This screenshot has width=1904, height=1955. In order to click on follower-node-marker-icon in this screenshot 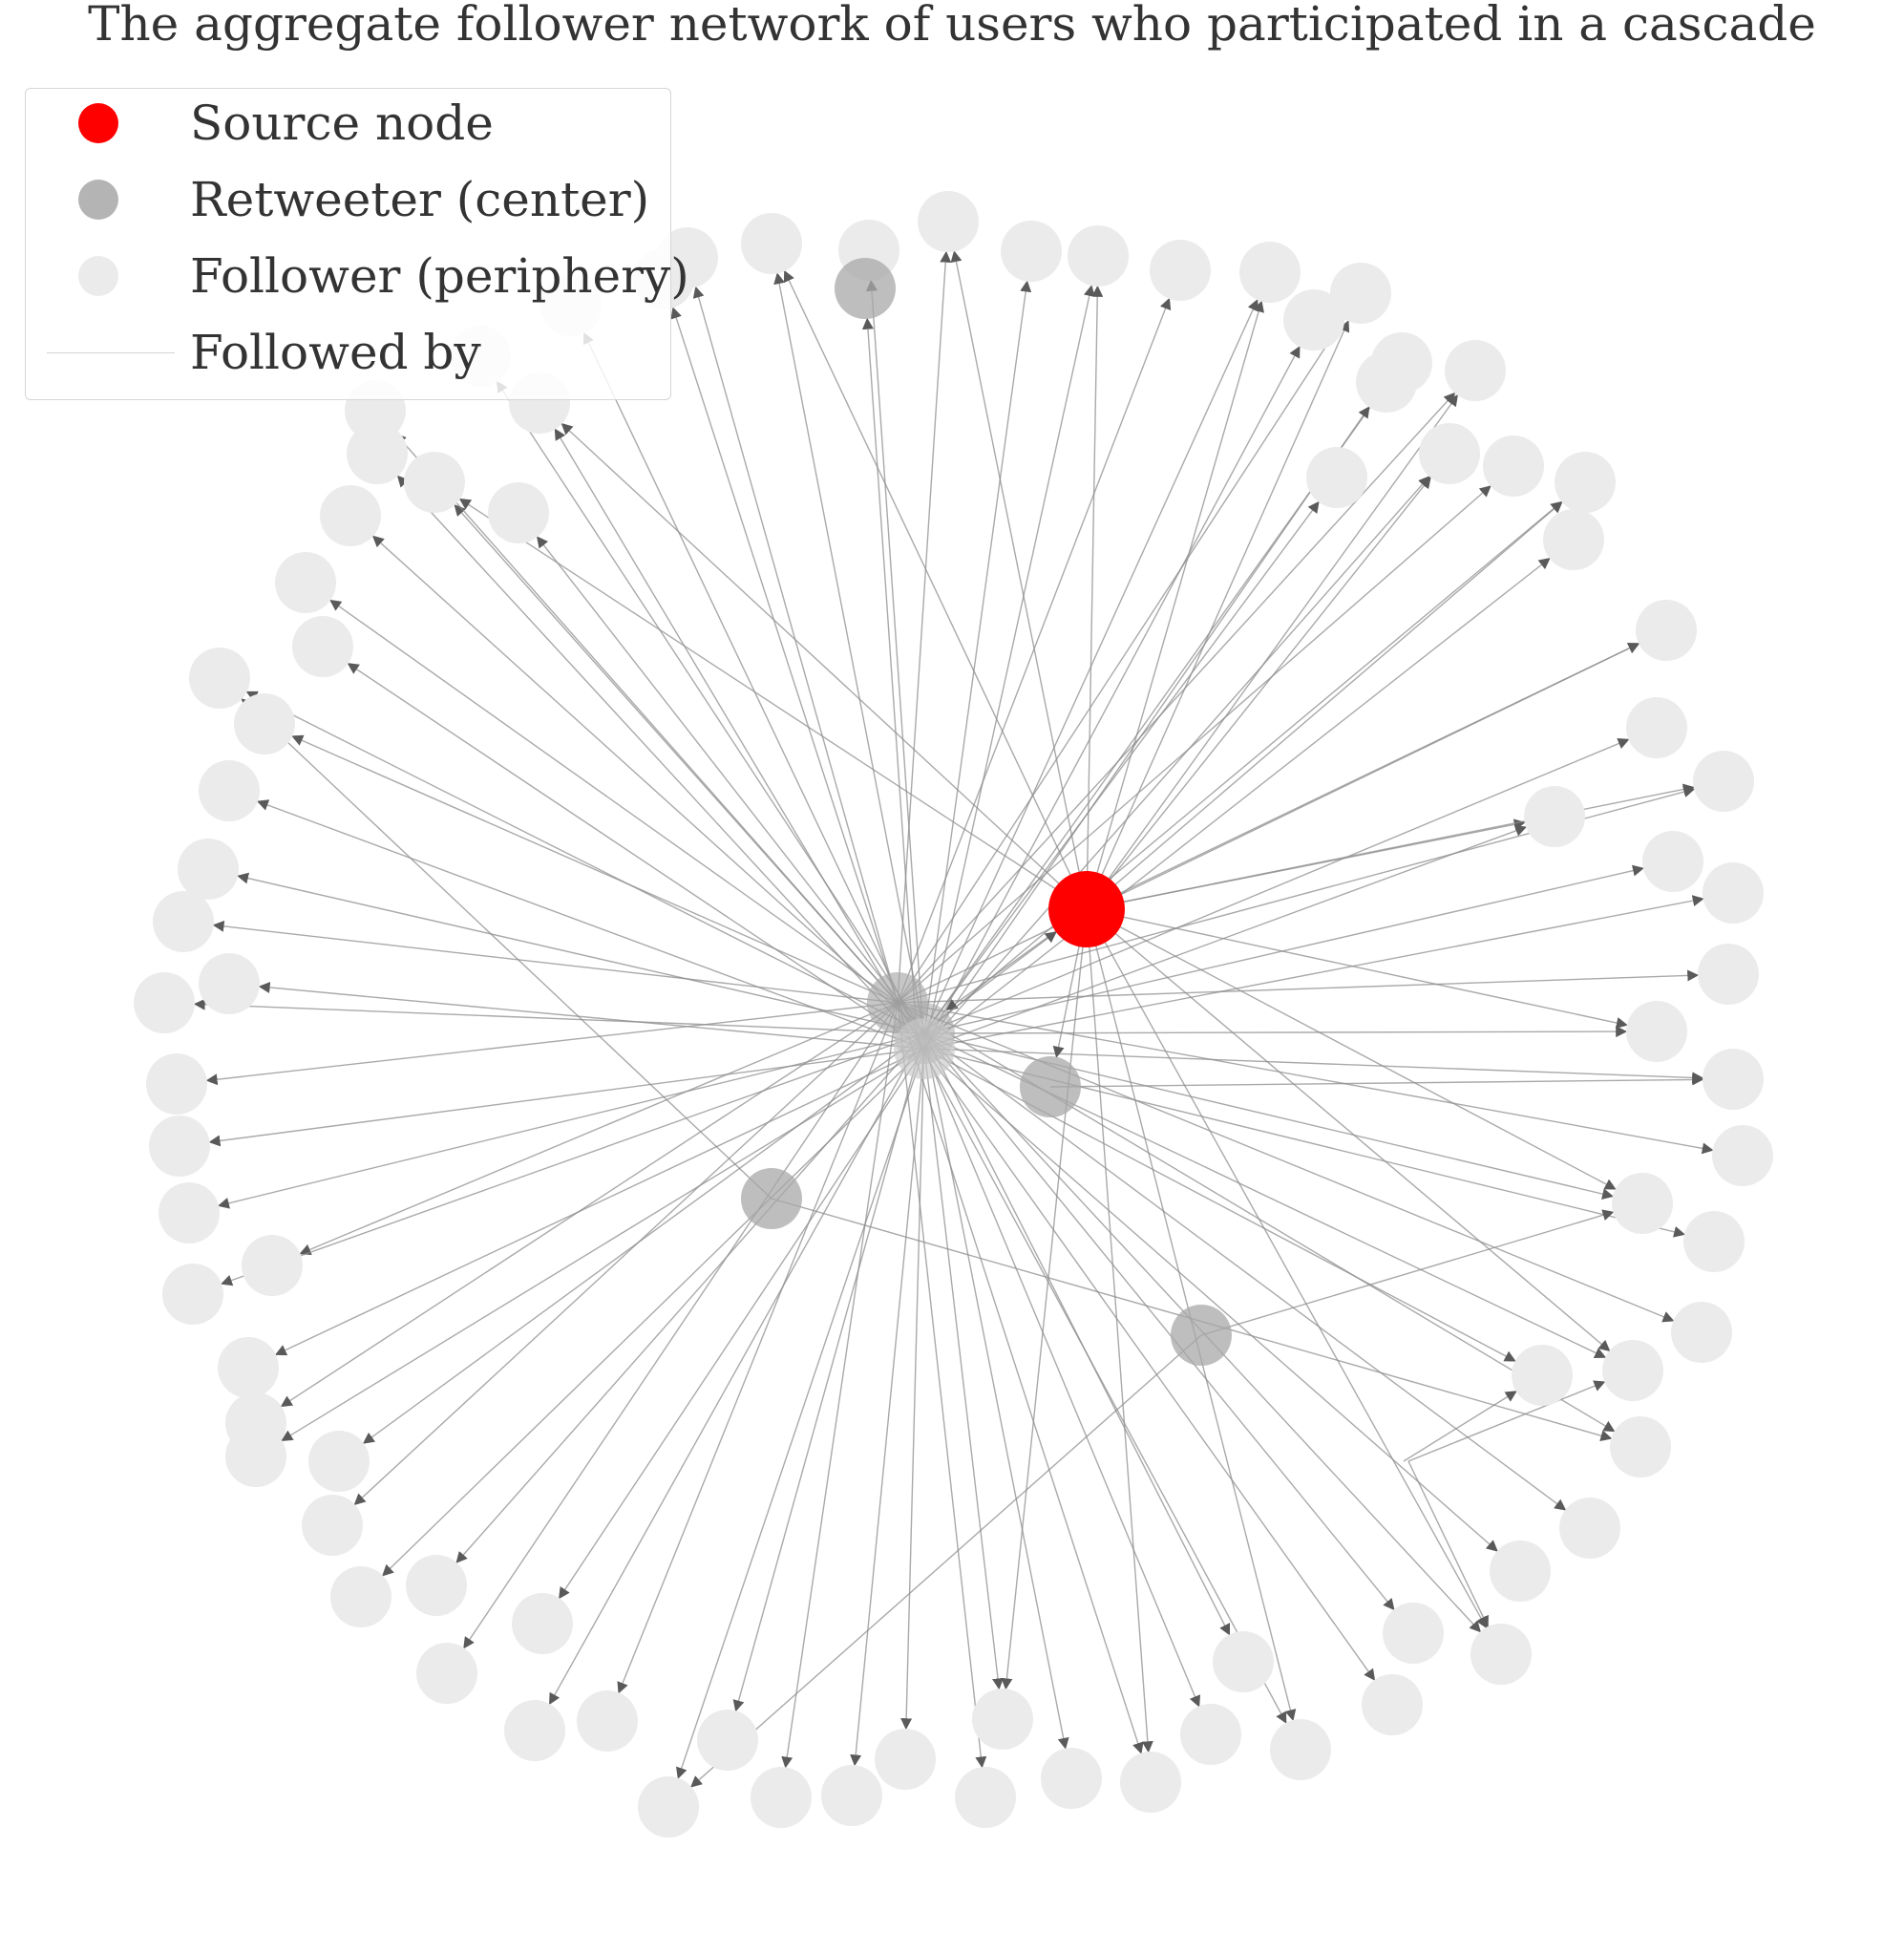, I will do `click(98, 276)`.